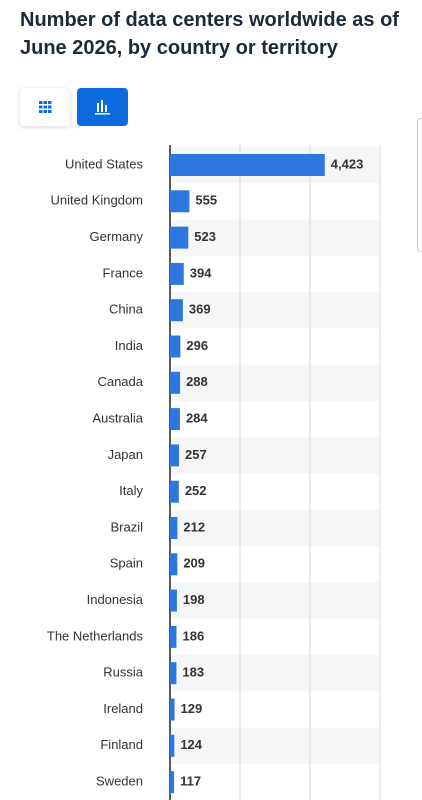 The image size is (422, 800). I want to click on category-label: Italy, so click(131, 490).